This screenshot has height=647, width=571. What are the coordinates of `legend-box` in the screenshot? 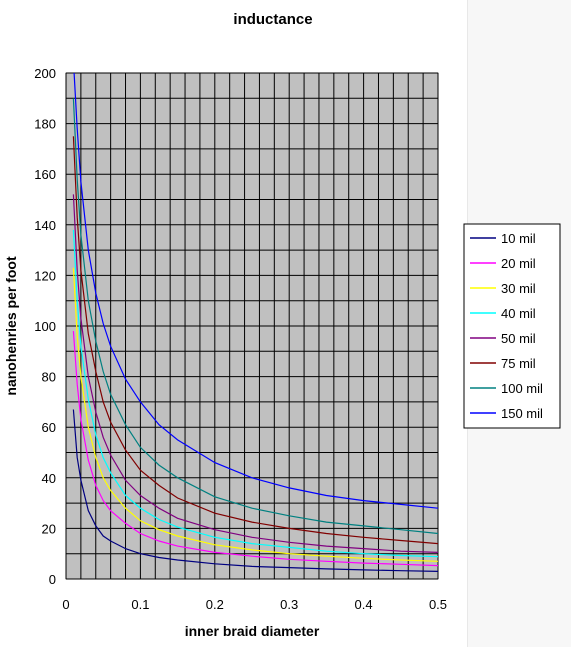 It's located at (512, 326).